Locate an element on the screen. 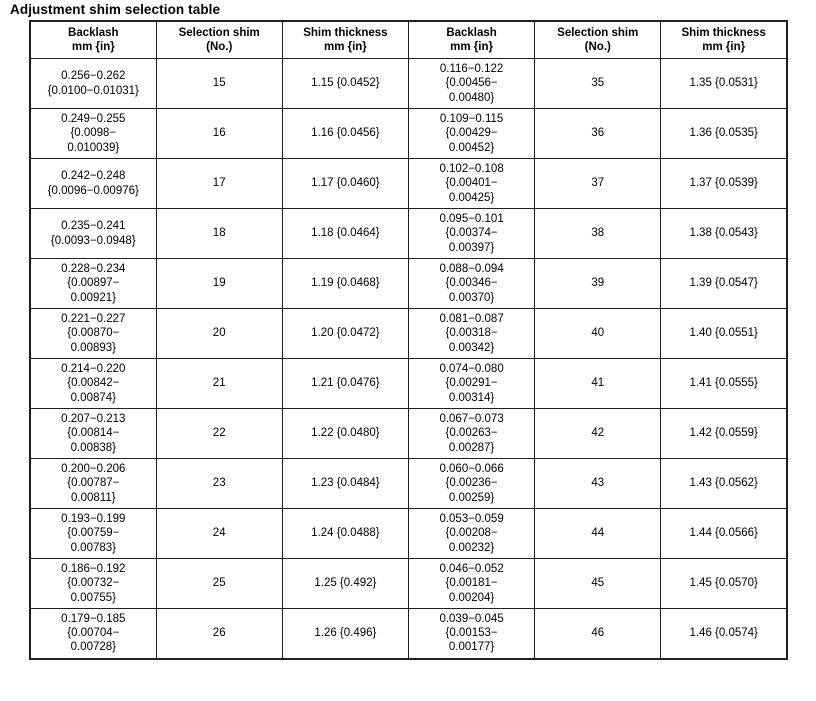  selection-shim-cell: 38 is located at coordinates (598, 233).